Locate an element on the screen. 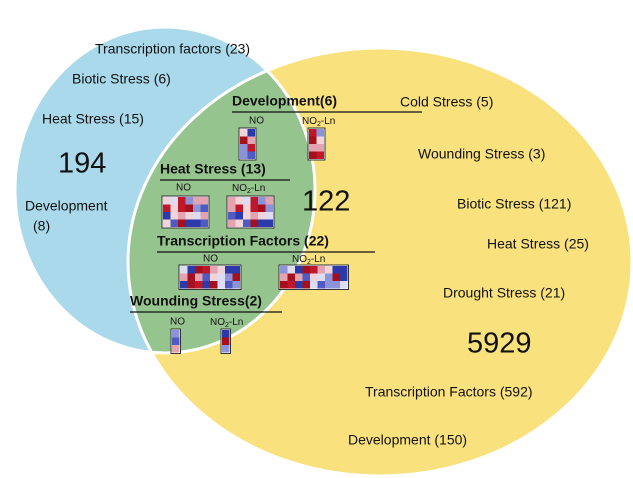 The width and height of the screenshot is (633, 478). set-item: Transcription Factors (592) is located at coordinates (449, 392).